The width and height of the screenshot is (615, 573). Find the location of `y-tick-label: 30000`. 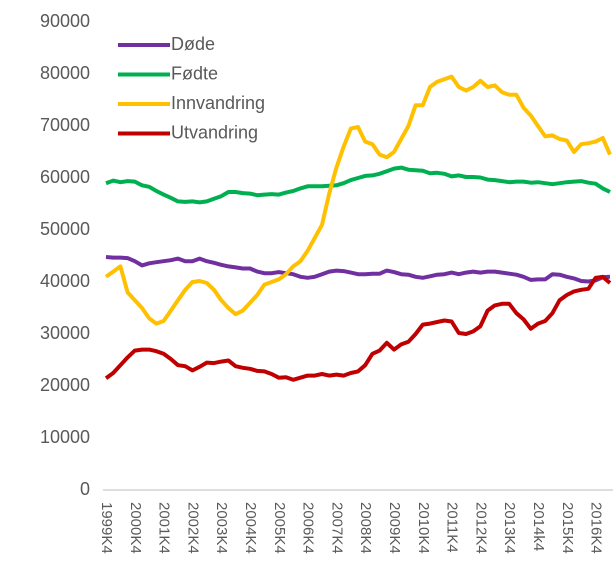

y-tick-label: 30000 is located at coordinates (65, 333).